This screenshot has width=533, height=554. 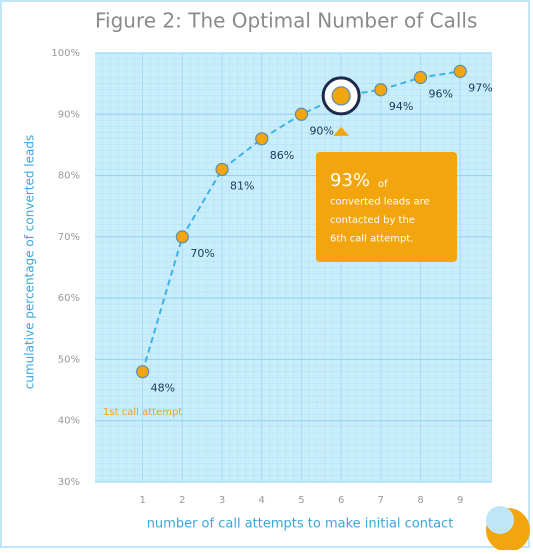 What do you see at coordinates (65, 53) in the screenshot?
I see `y-tick-label: 100%` at bounding box center [65, 53].